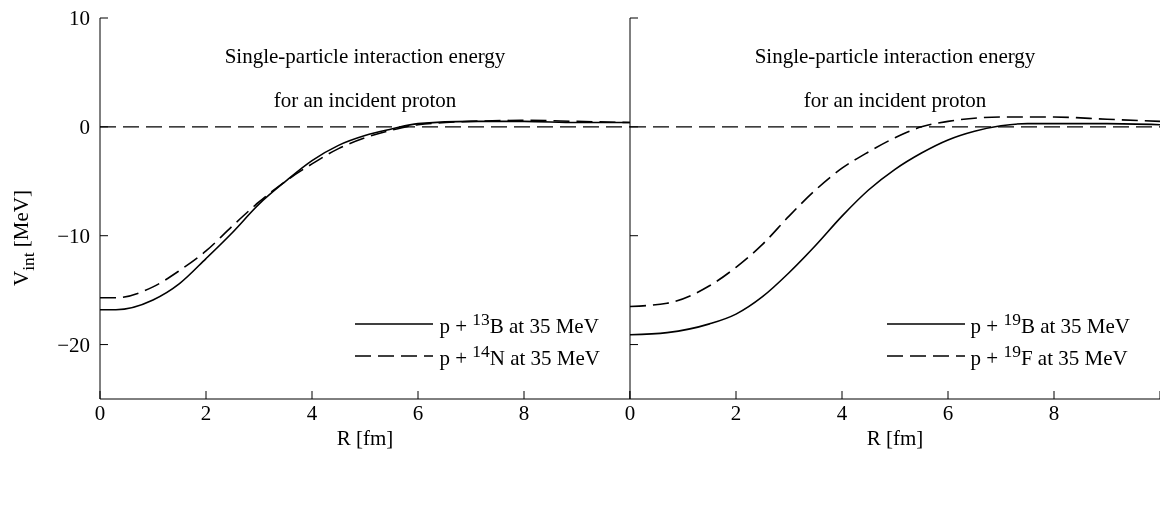 The width and height of the screenshot is (1161, 517). I want to click on y-tick-label: −20, so click(73, 345).